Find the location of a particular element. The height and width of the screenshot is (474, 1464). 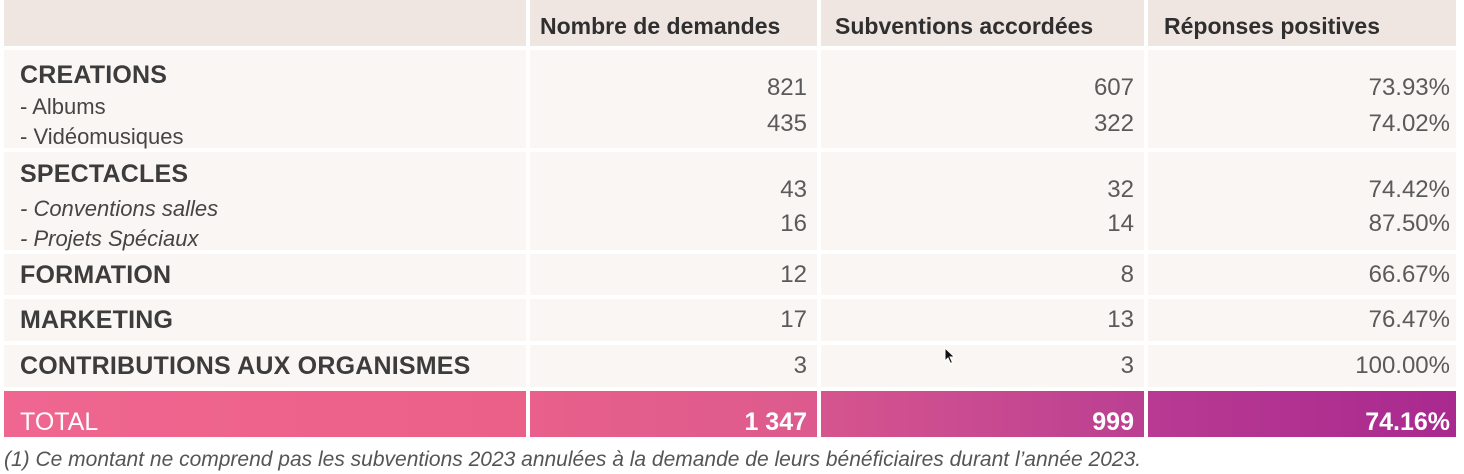

table-row-contributions: CONTRIBUTIONS AUX ORGANISMES 3 3 100.00% is located at coordinates (732, 366).